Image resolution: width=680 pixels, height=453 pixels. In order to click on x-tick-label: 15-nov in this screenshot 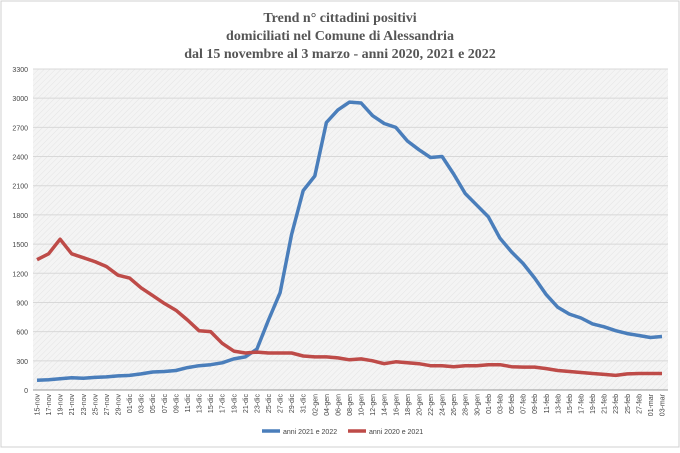, I will do `click(38, 405)`.